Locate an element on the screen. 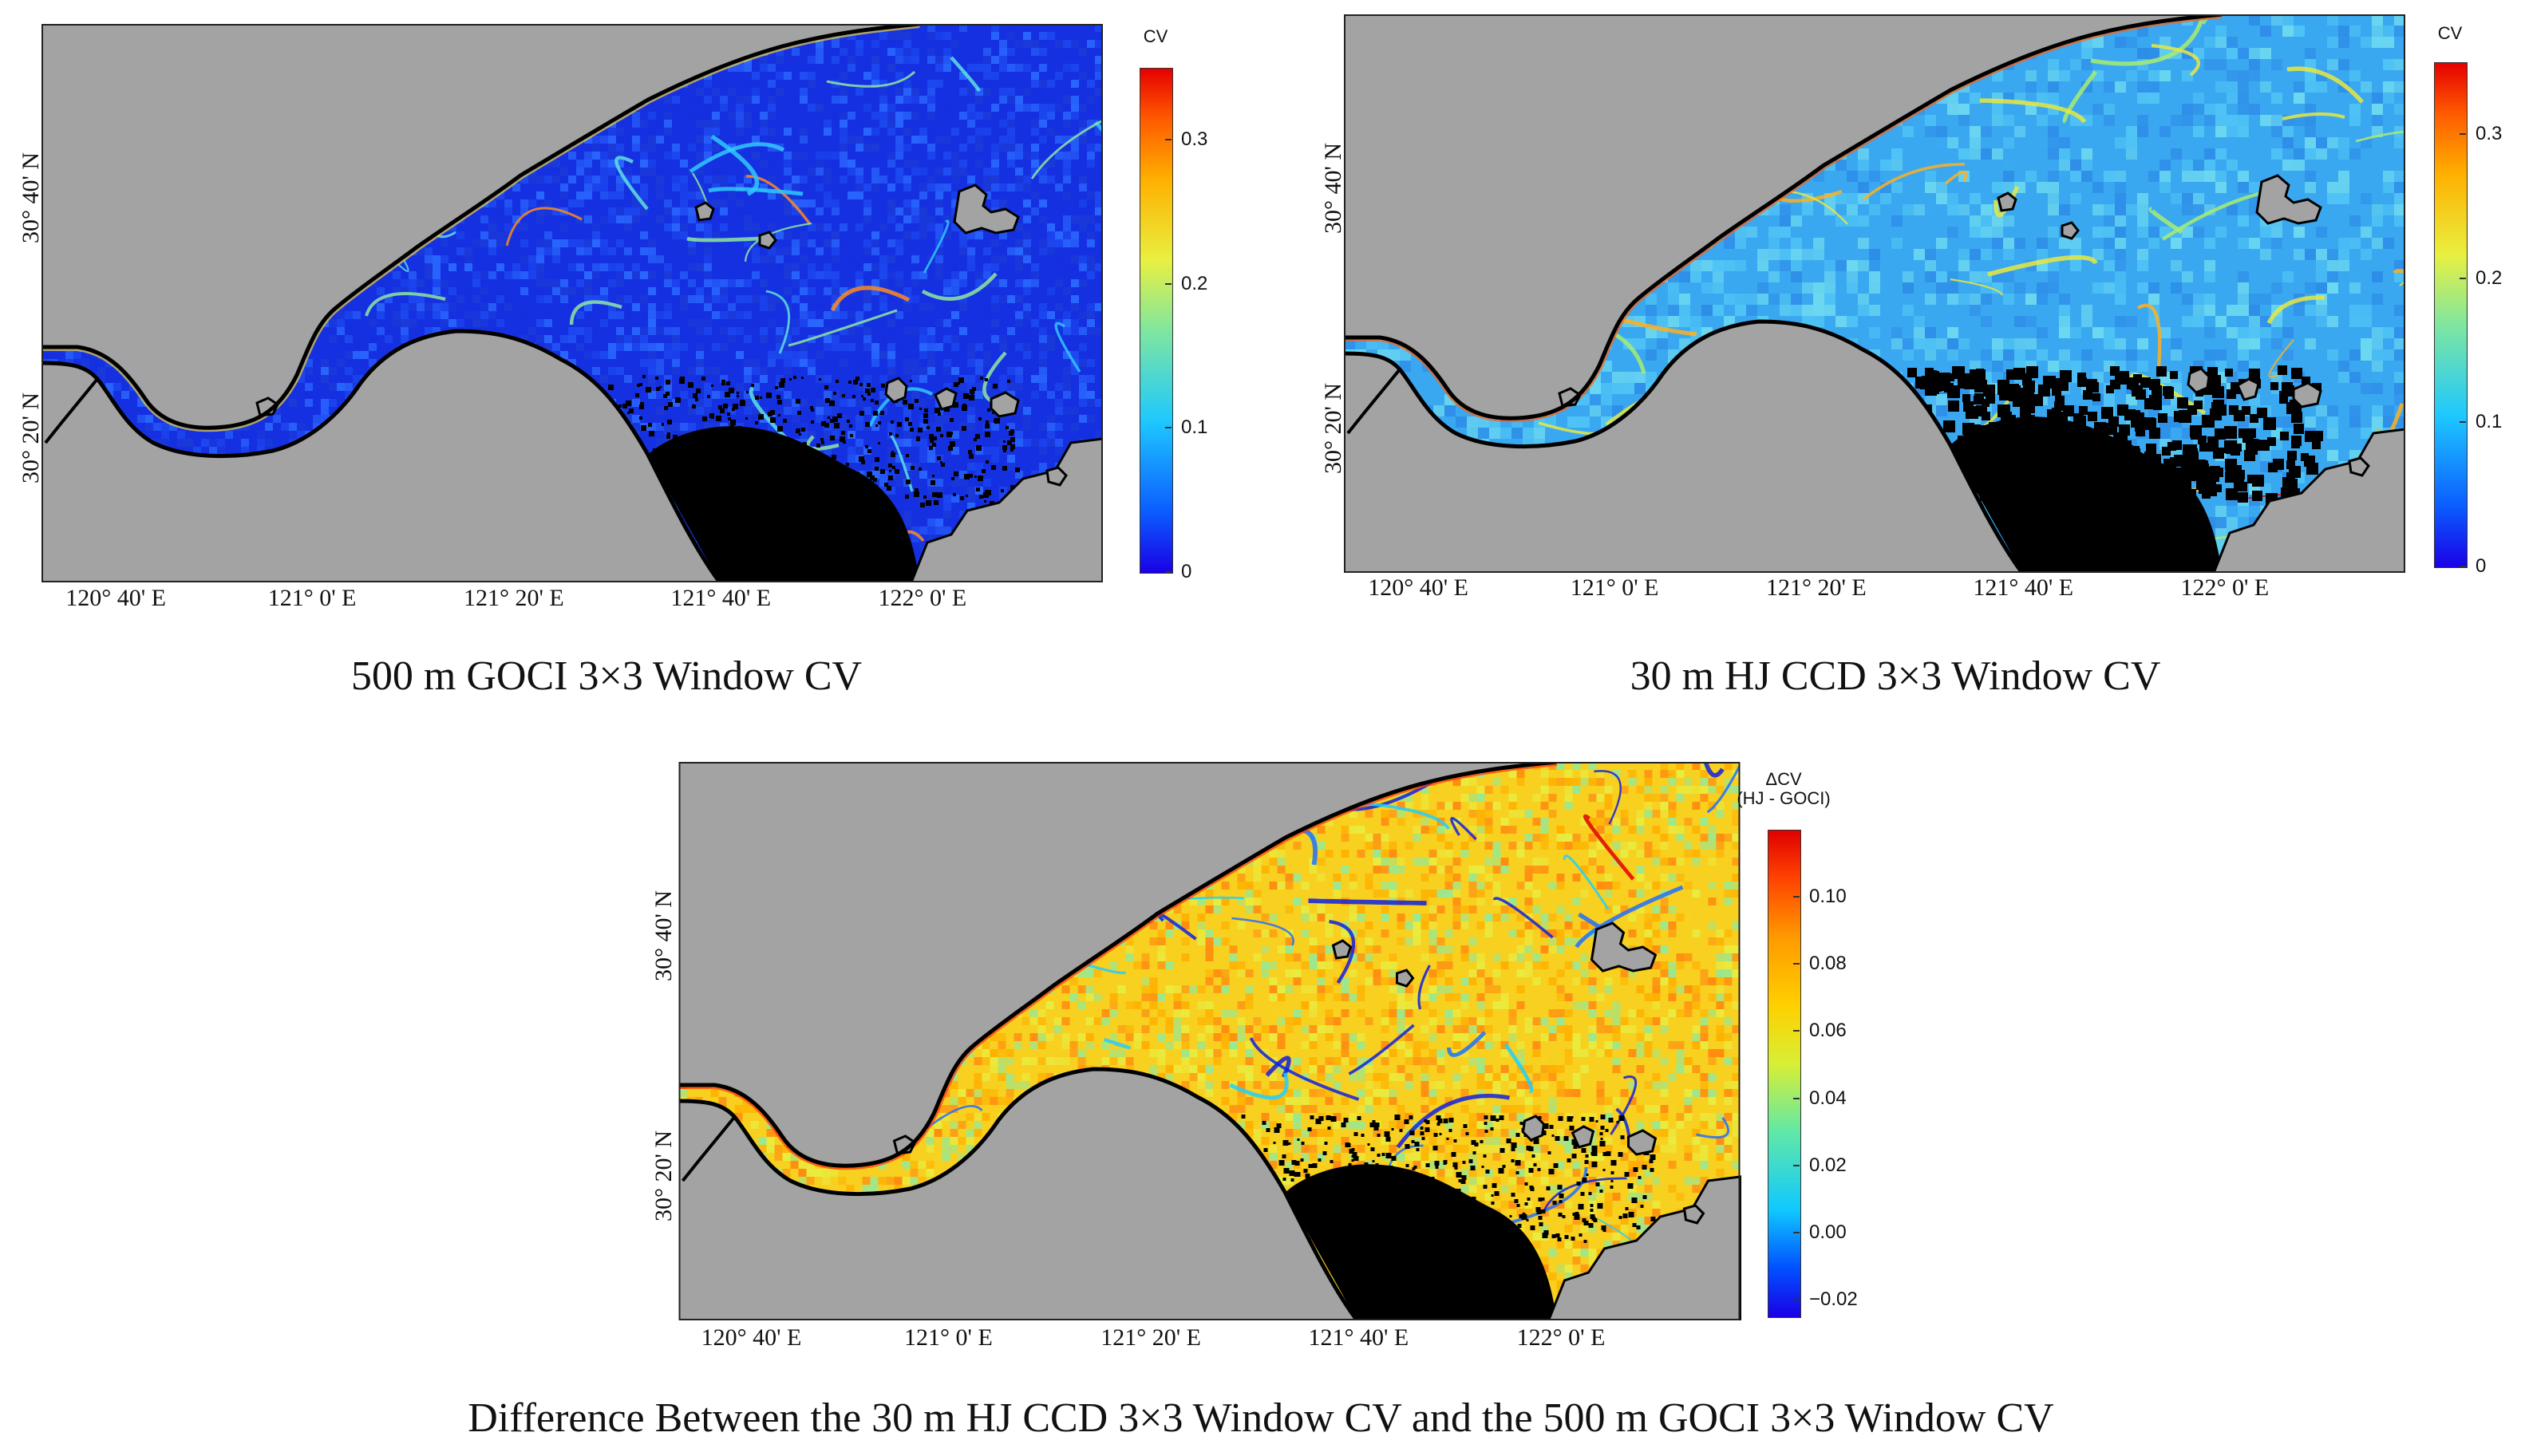  colorbar-tick-label: 0.10 is located at coordinates (1828, 897).